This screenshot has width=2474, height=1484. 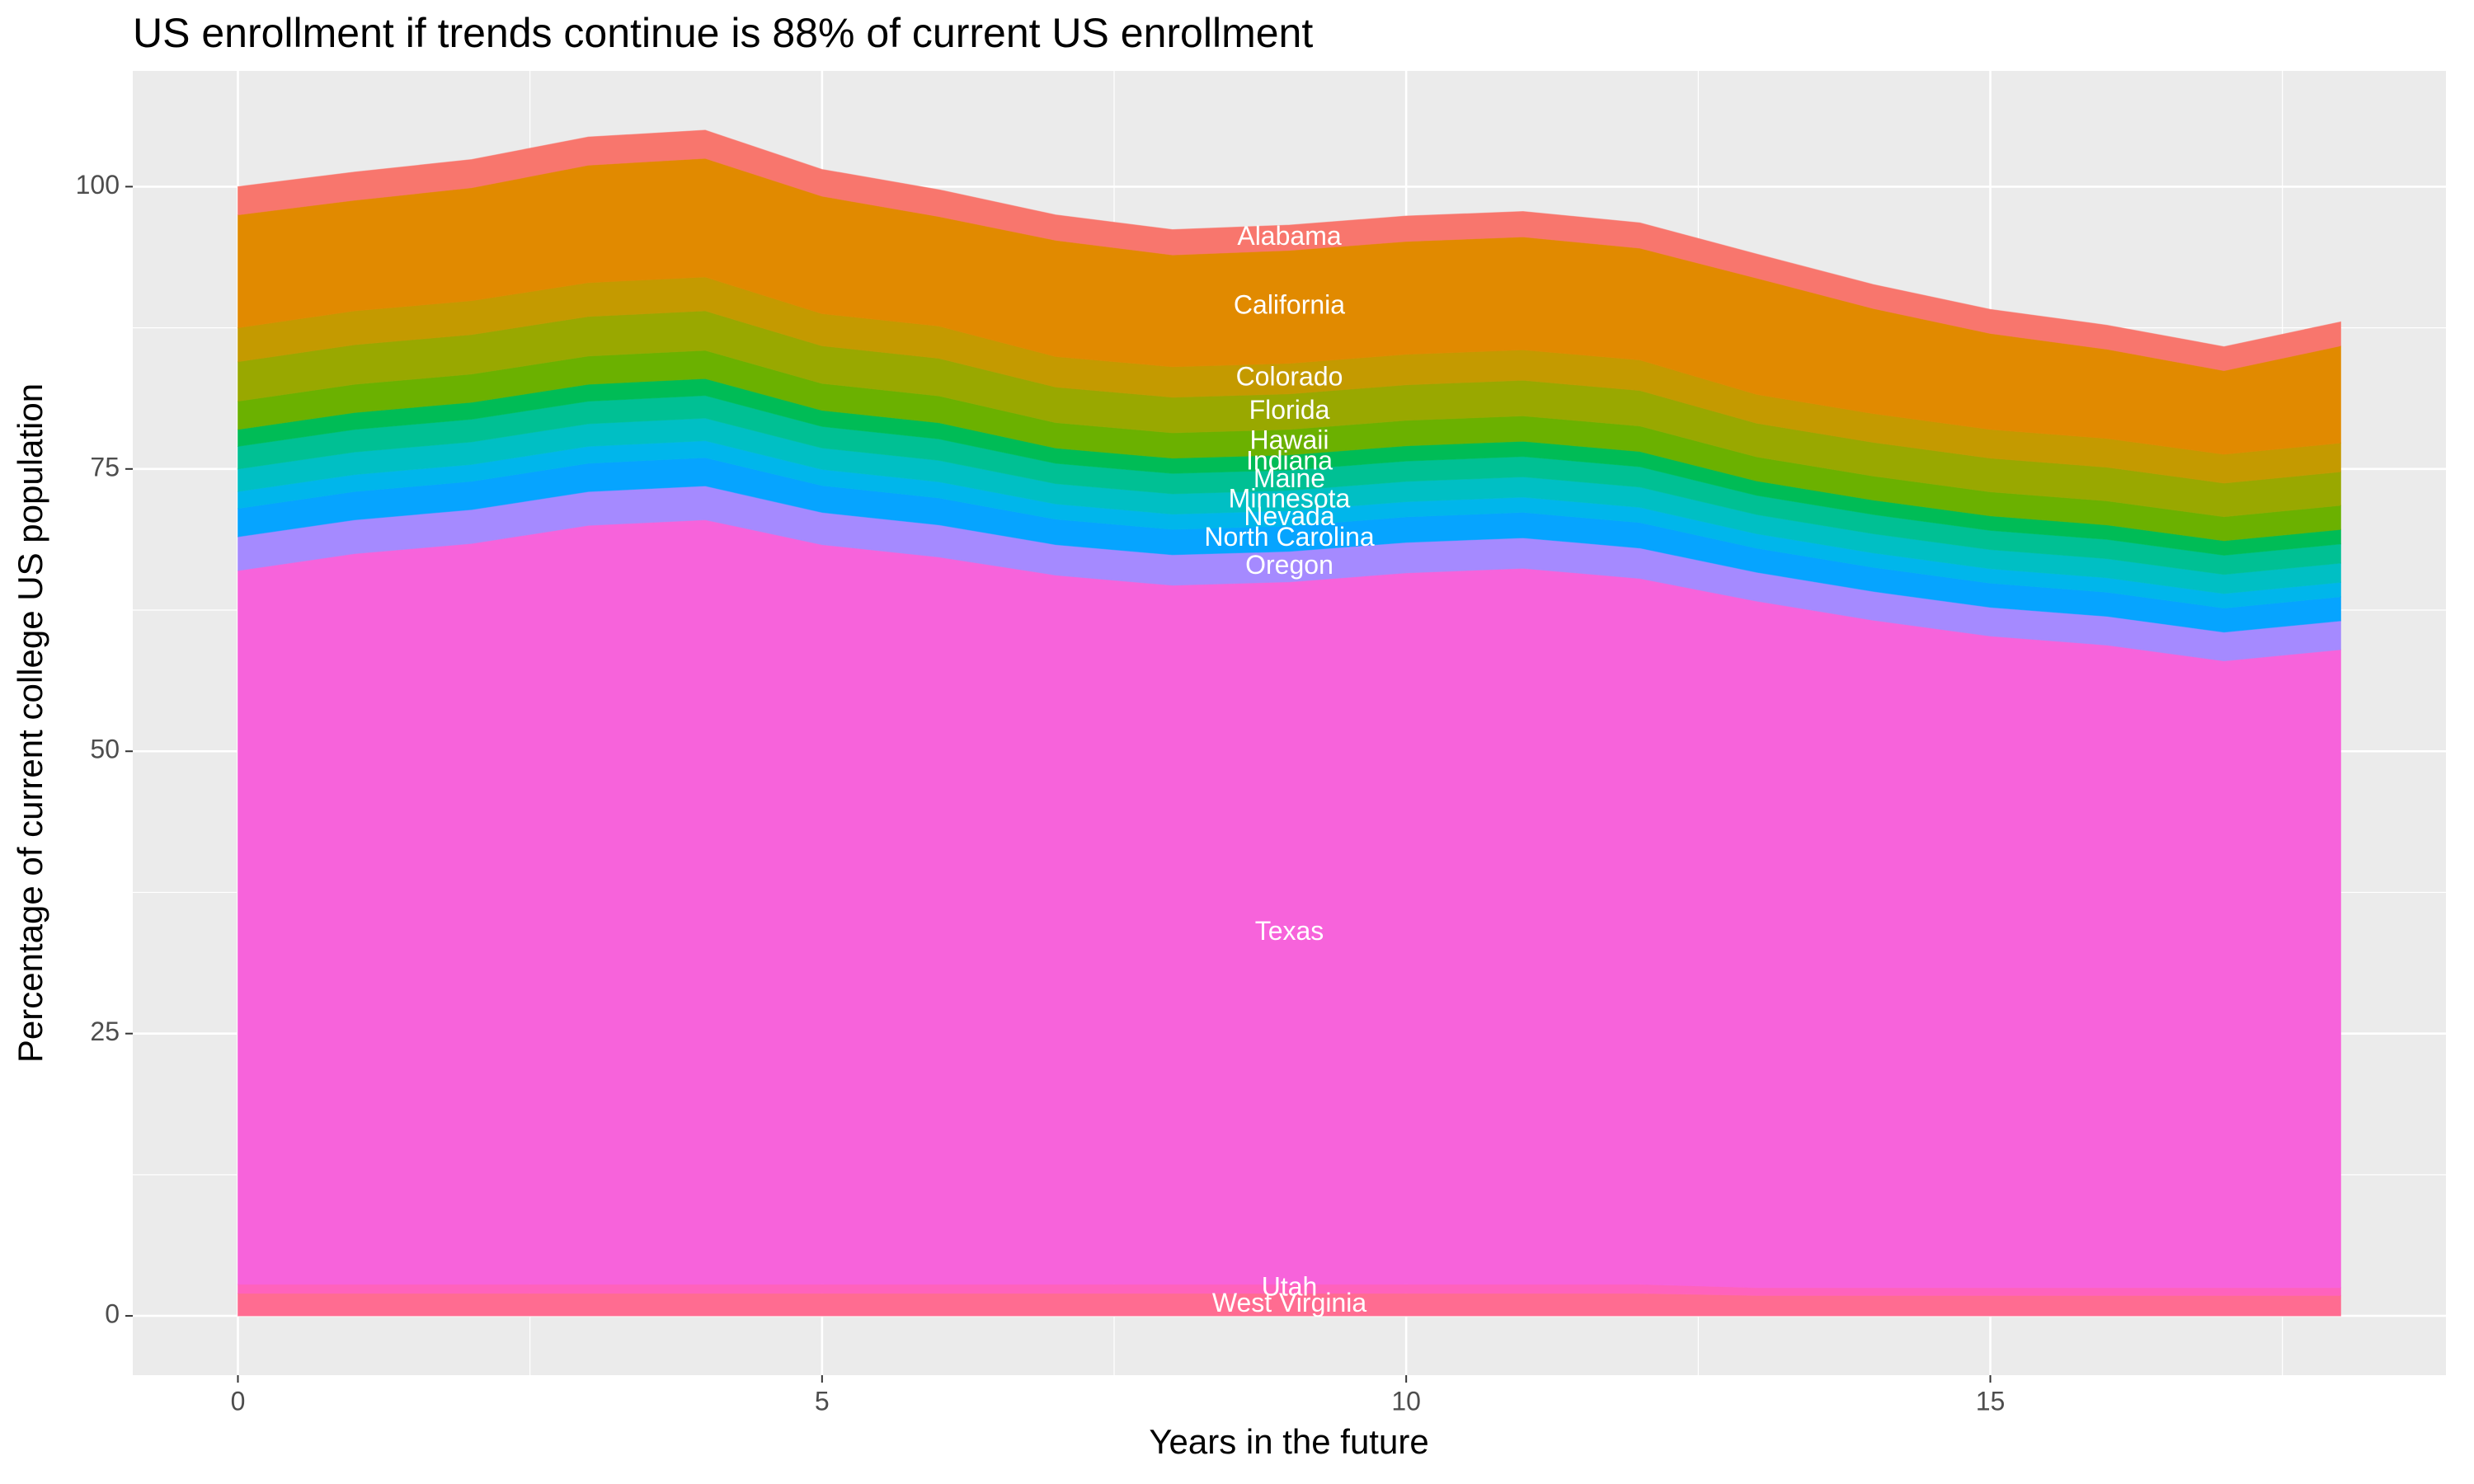 I want to click on area-label: Alabama, so click(x=1289, y=236).